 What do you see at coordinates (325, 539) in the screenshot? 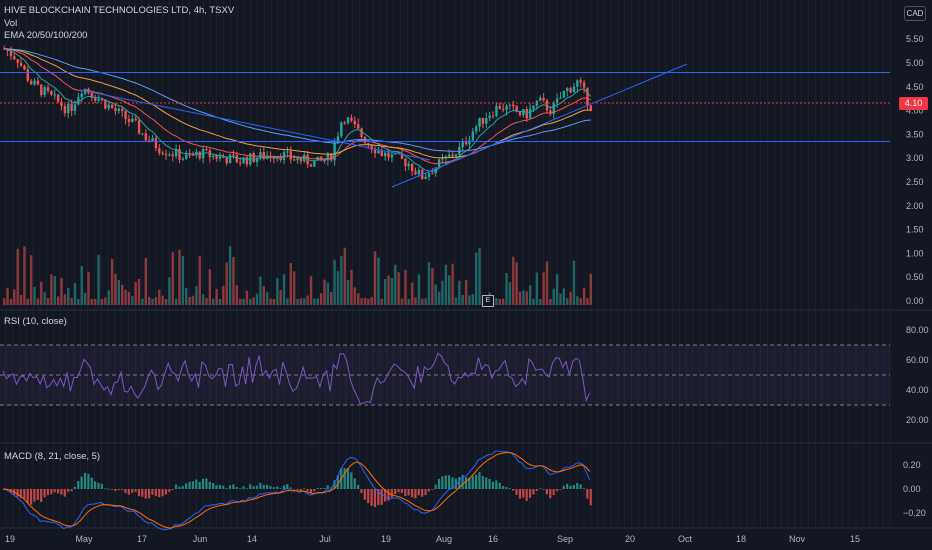
I see `time-axis-label: Jul` at bounding box center [325, 539].